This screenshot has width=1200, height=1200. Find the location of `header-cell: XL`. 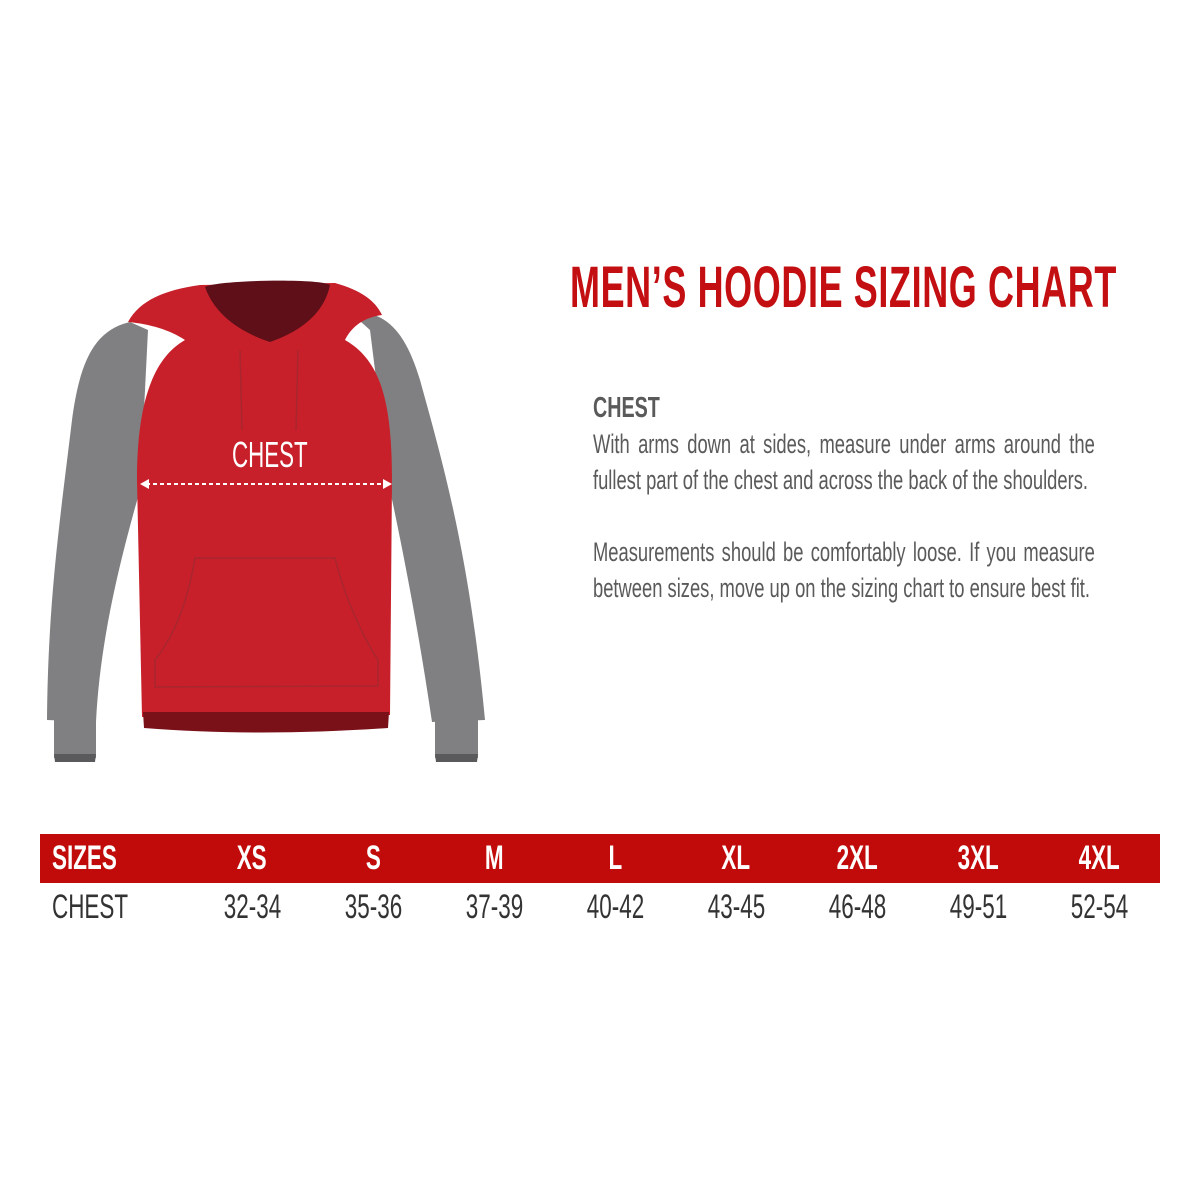

header-cell: XL is located at coordinates (736, 858).